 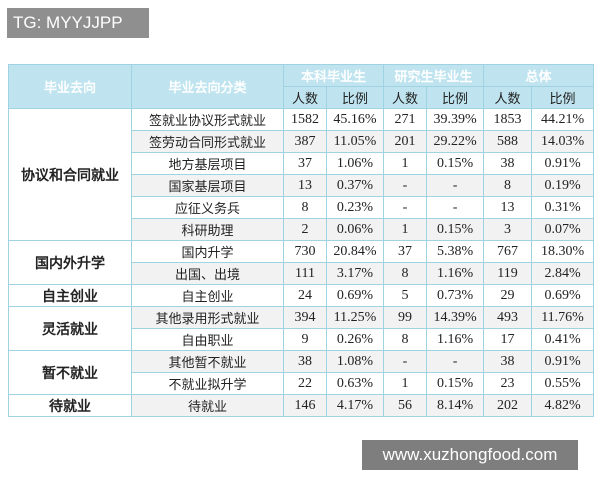 I want to click on ratio-cell: 1.06%, so click(x=355, y=163).